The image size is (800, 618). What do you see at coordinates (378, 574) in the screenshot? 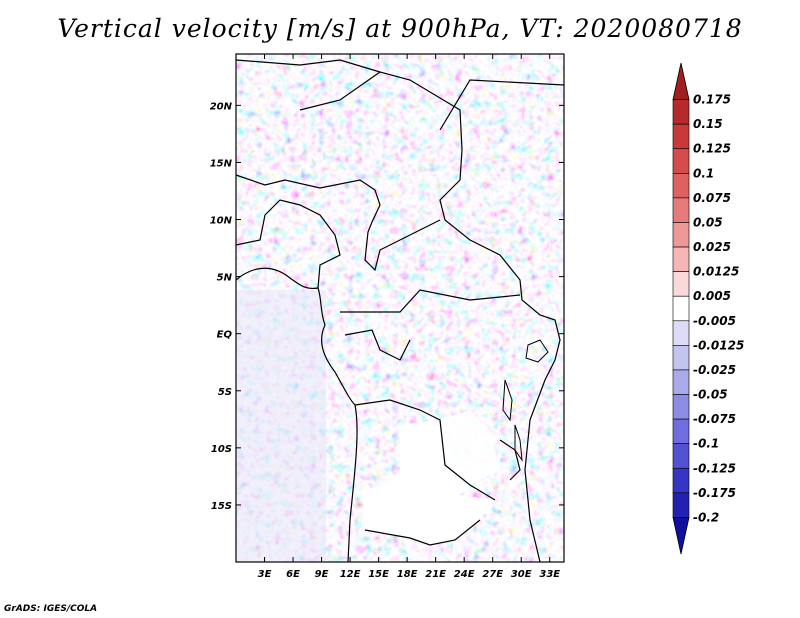
I see `x-tick-label: 15E` at bounding box center [378, 574].